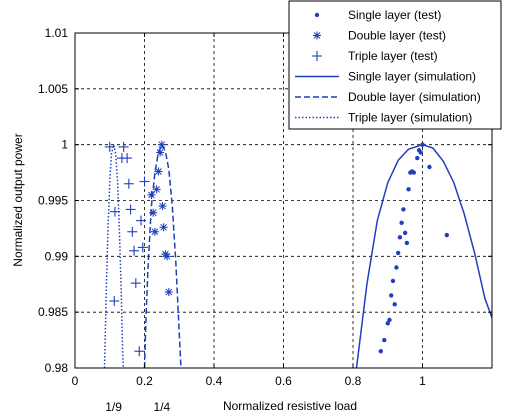  Describe the element at coordinates (410, 118) in the screenshot. I see `legend-label: Triple layer (simulation)` at that location.